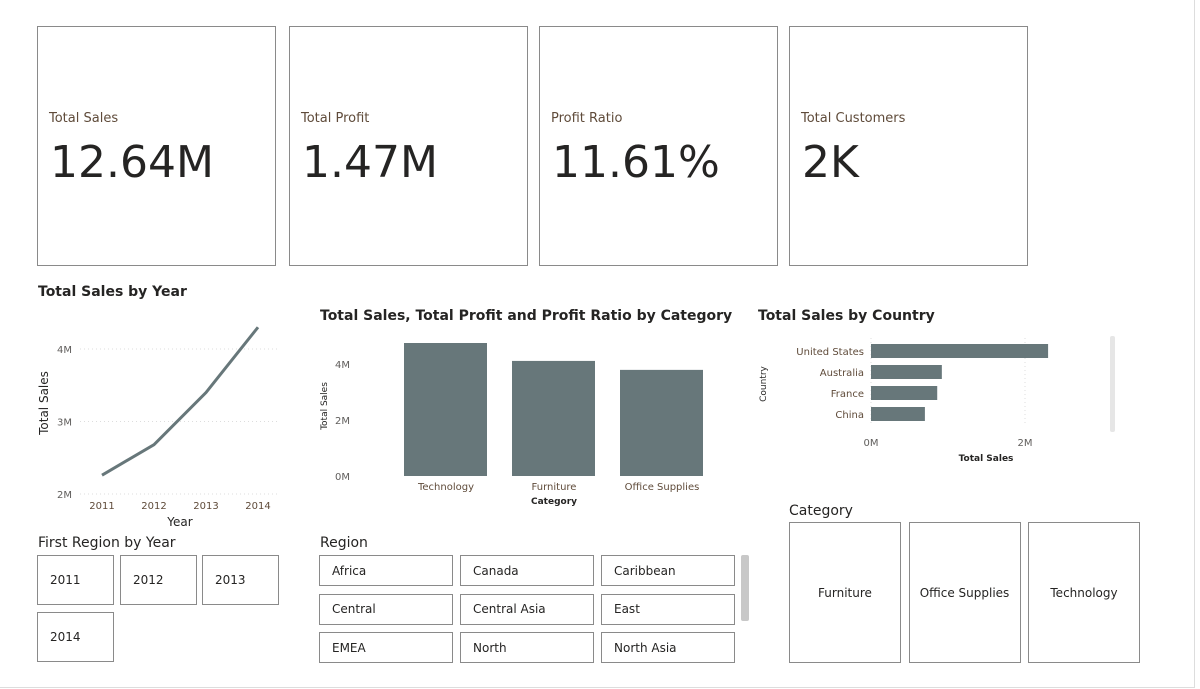  I want to click on line-chart-title: Total Sales by Year, so click(112, 292).